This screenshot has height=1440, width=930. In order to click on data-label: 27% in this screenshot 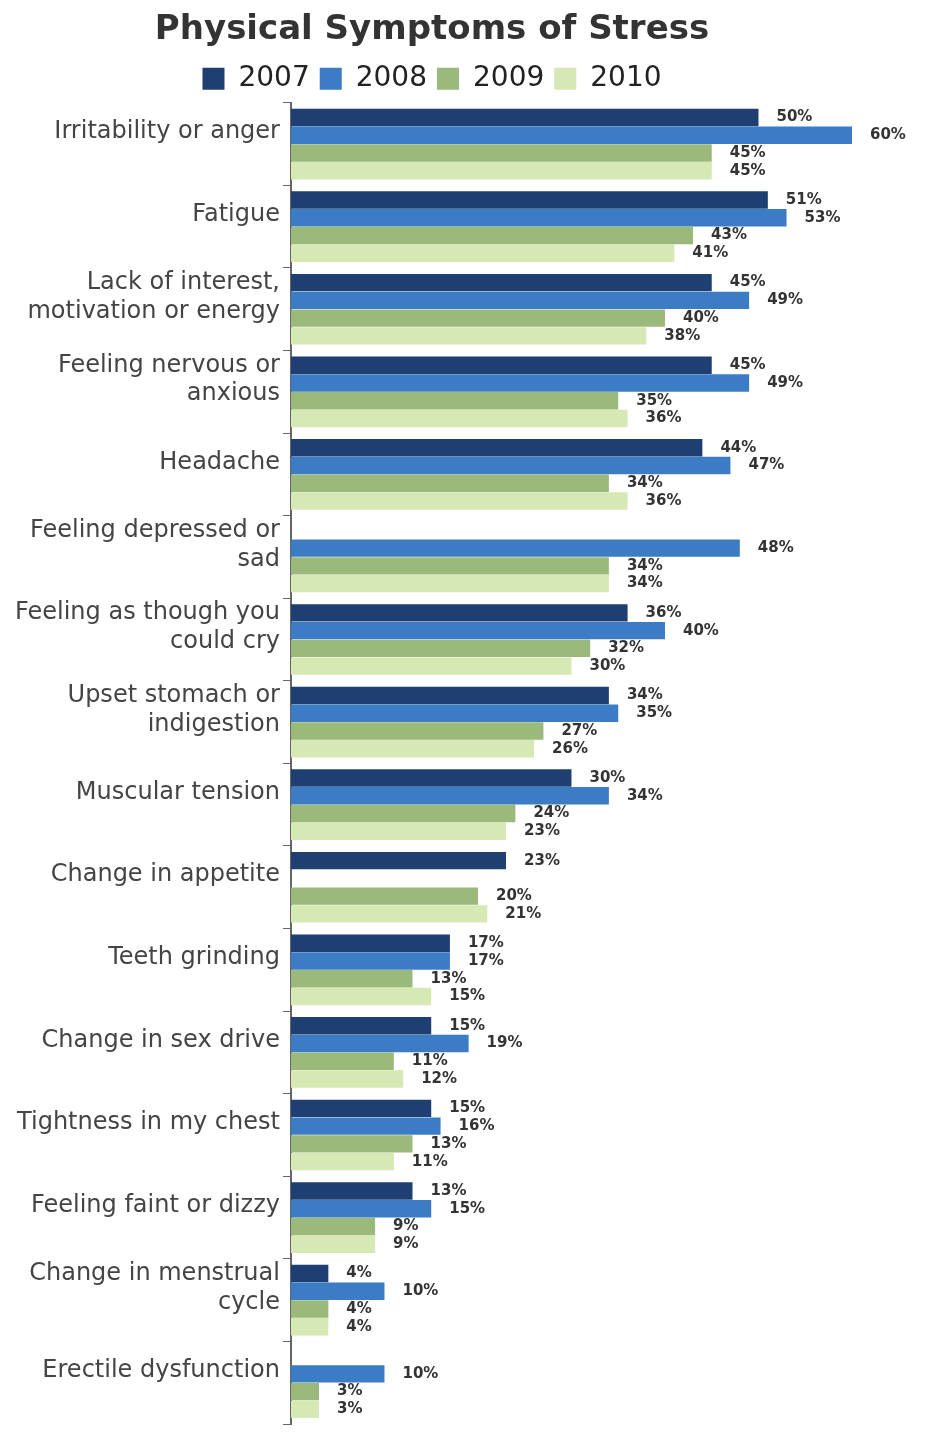, I will do `click(579, 729)`.